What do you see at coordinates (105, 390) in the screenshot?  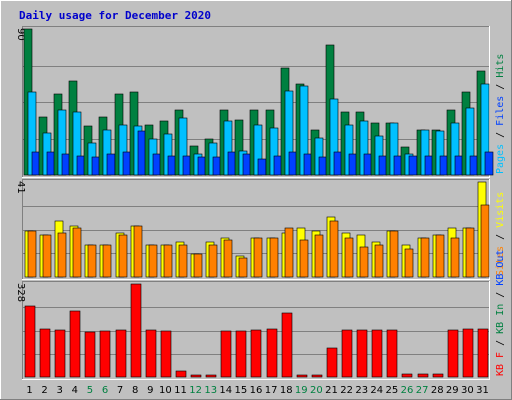 I see `x-tick-day-6: 6` at bounding box center [105, 390].